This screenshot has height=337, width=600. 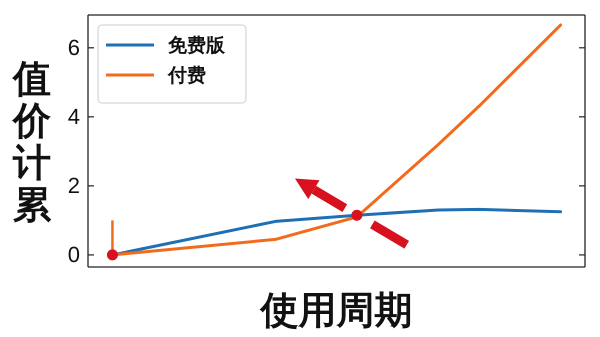 What do you see at coordinates (74, 47) in the screenshot?
I see `y-tick-label: 6` at bounding box center [74, 47].